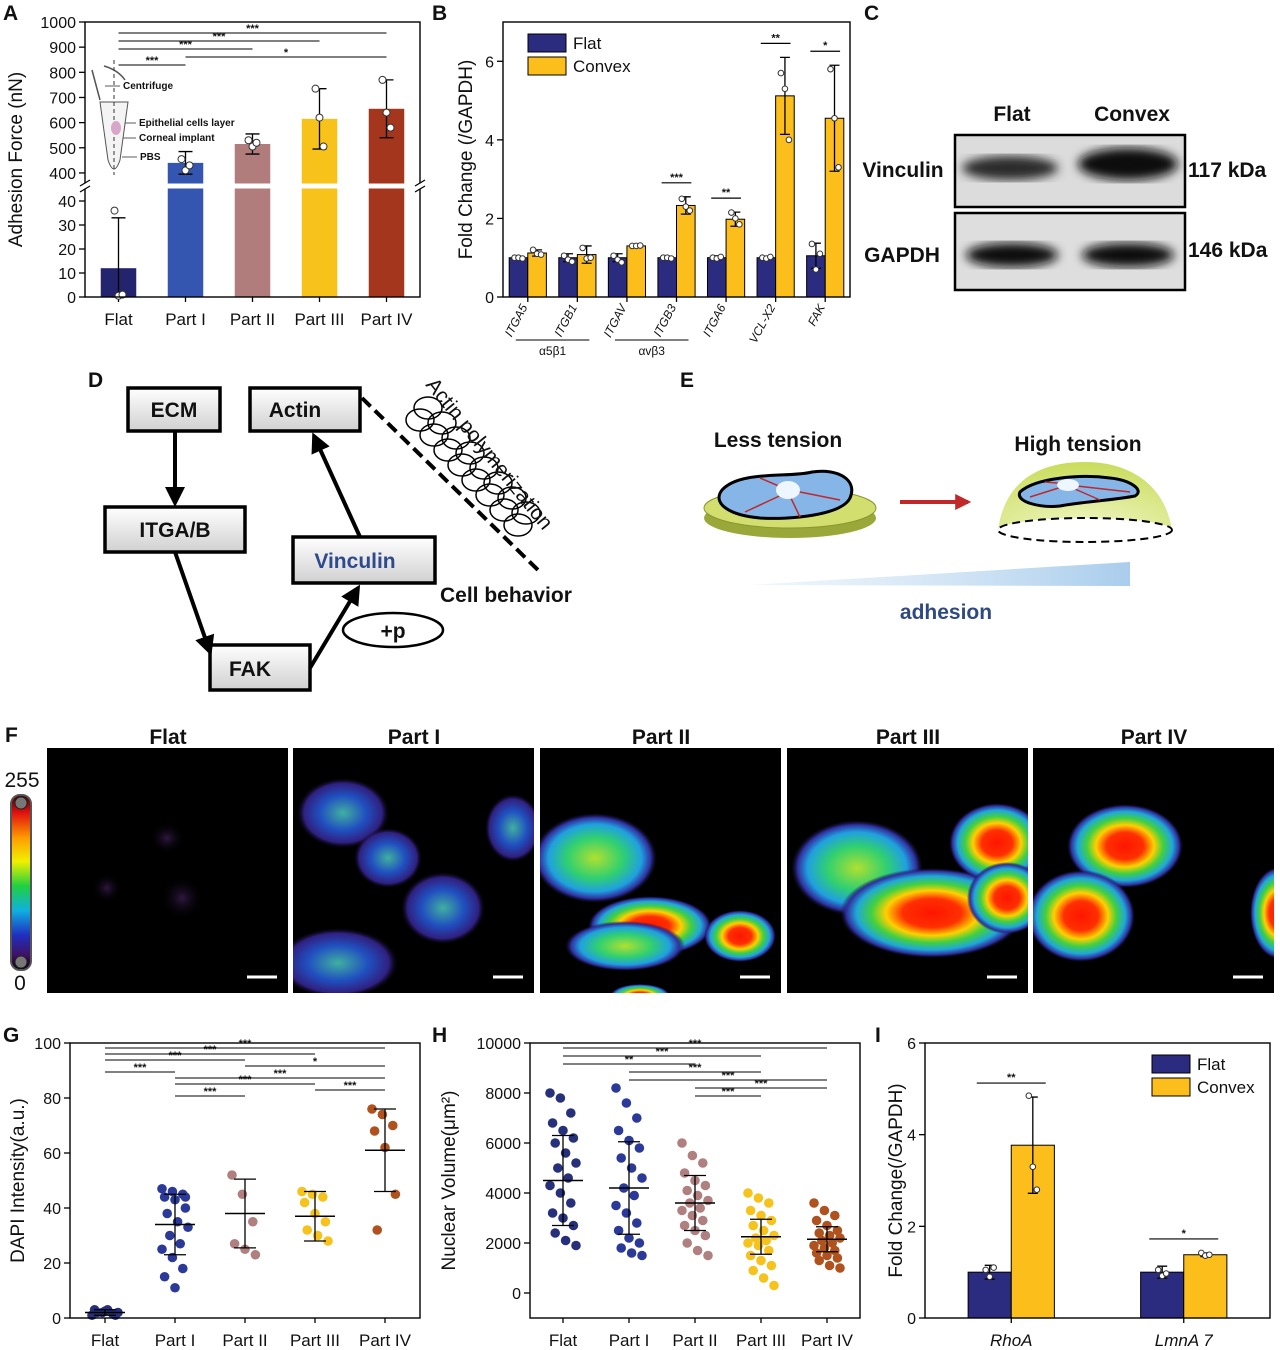 This screenshot has width=1280, height=1350. What do you see at coordinates (499, 1044) in the screenshot?
I see `y-tick-label: 10000` at bounding box center [499, 1044].